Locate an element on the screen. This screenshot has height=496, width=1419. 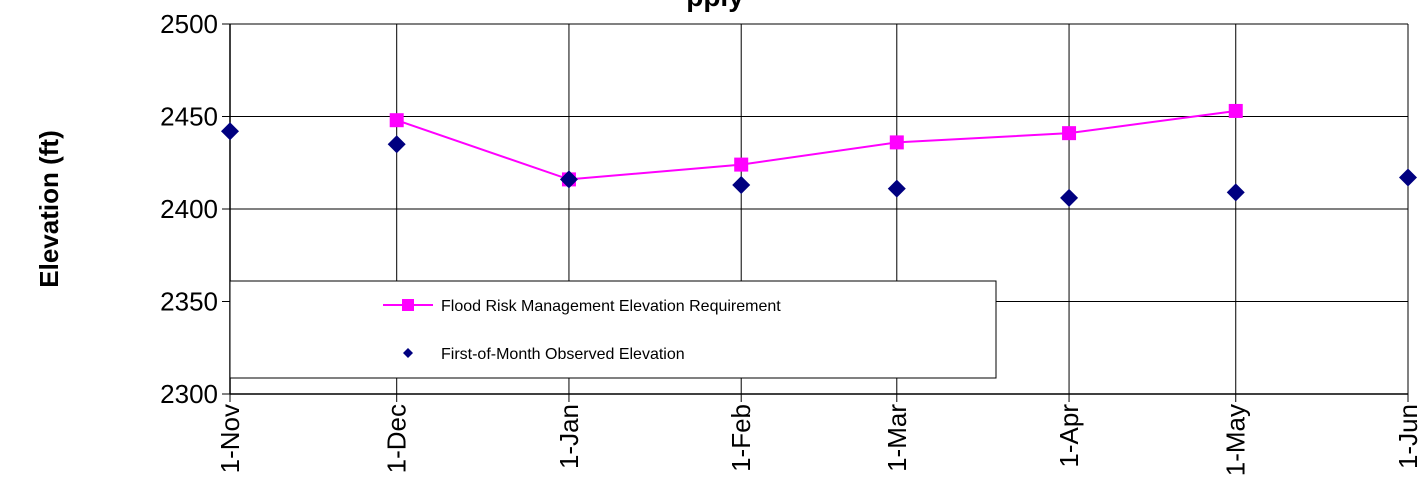
x-tick-label: 1-Dec is located at coordinates (397, 438).